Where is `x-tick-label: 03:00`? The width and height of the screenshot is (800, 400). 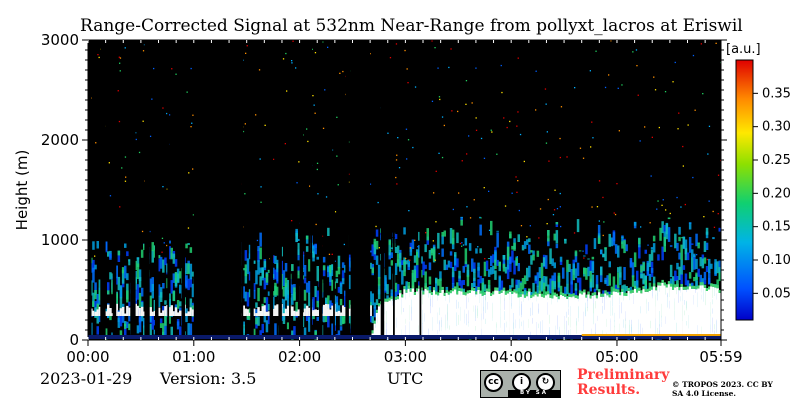
x-tick-label: 03:00 is located at coordinates (405, 357).